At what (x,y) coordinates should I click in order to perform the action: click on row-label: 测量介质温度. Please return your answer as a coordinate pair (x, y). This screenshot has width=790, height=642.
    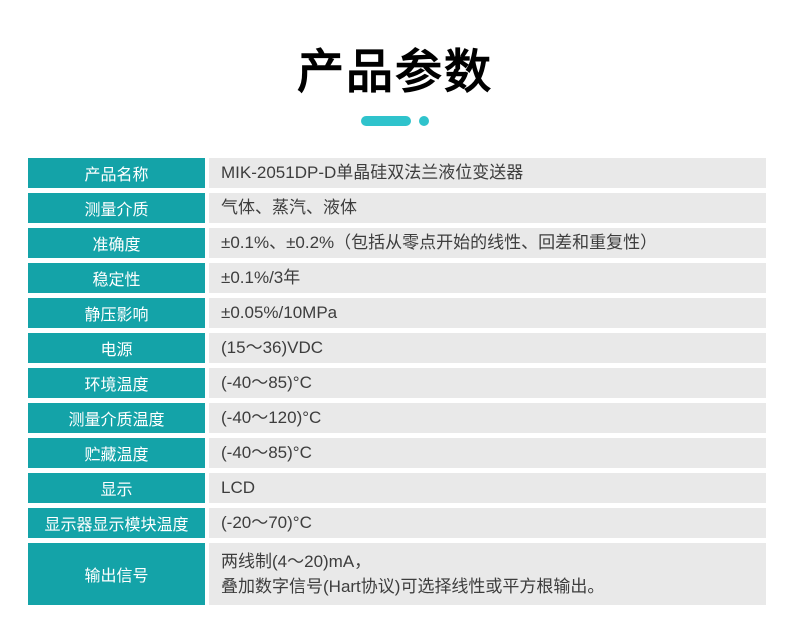
    Looking at the image, I should click on (116, 418).